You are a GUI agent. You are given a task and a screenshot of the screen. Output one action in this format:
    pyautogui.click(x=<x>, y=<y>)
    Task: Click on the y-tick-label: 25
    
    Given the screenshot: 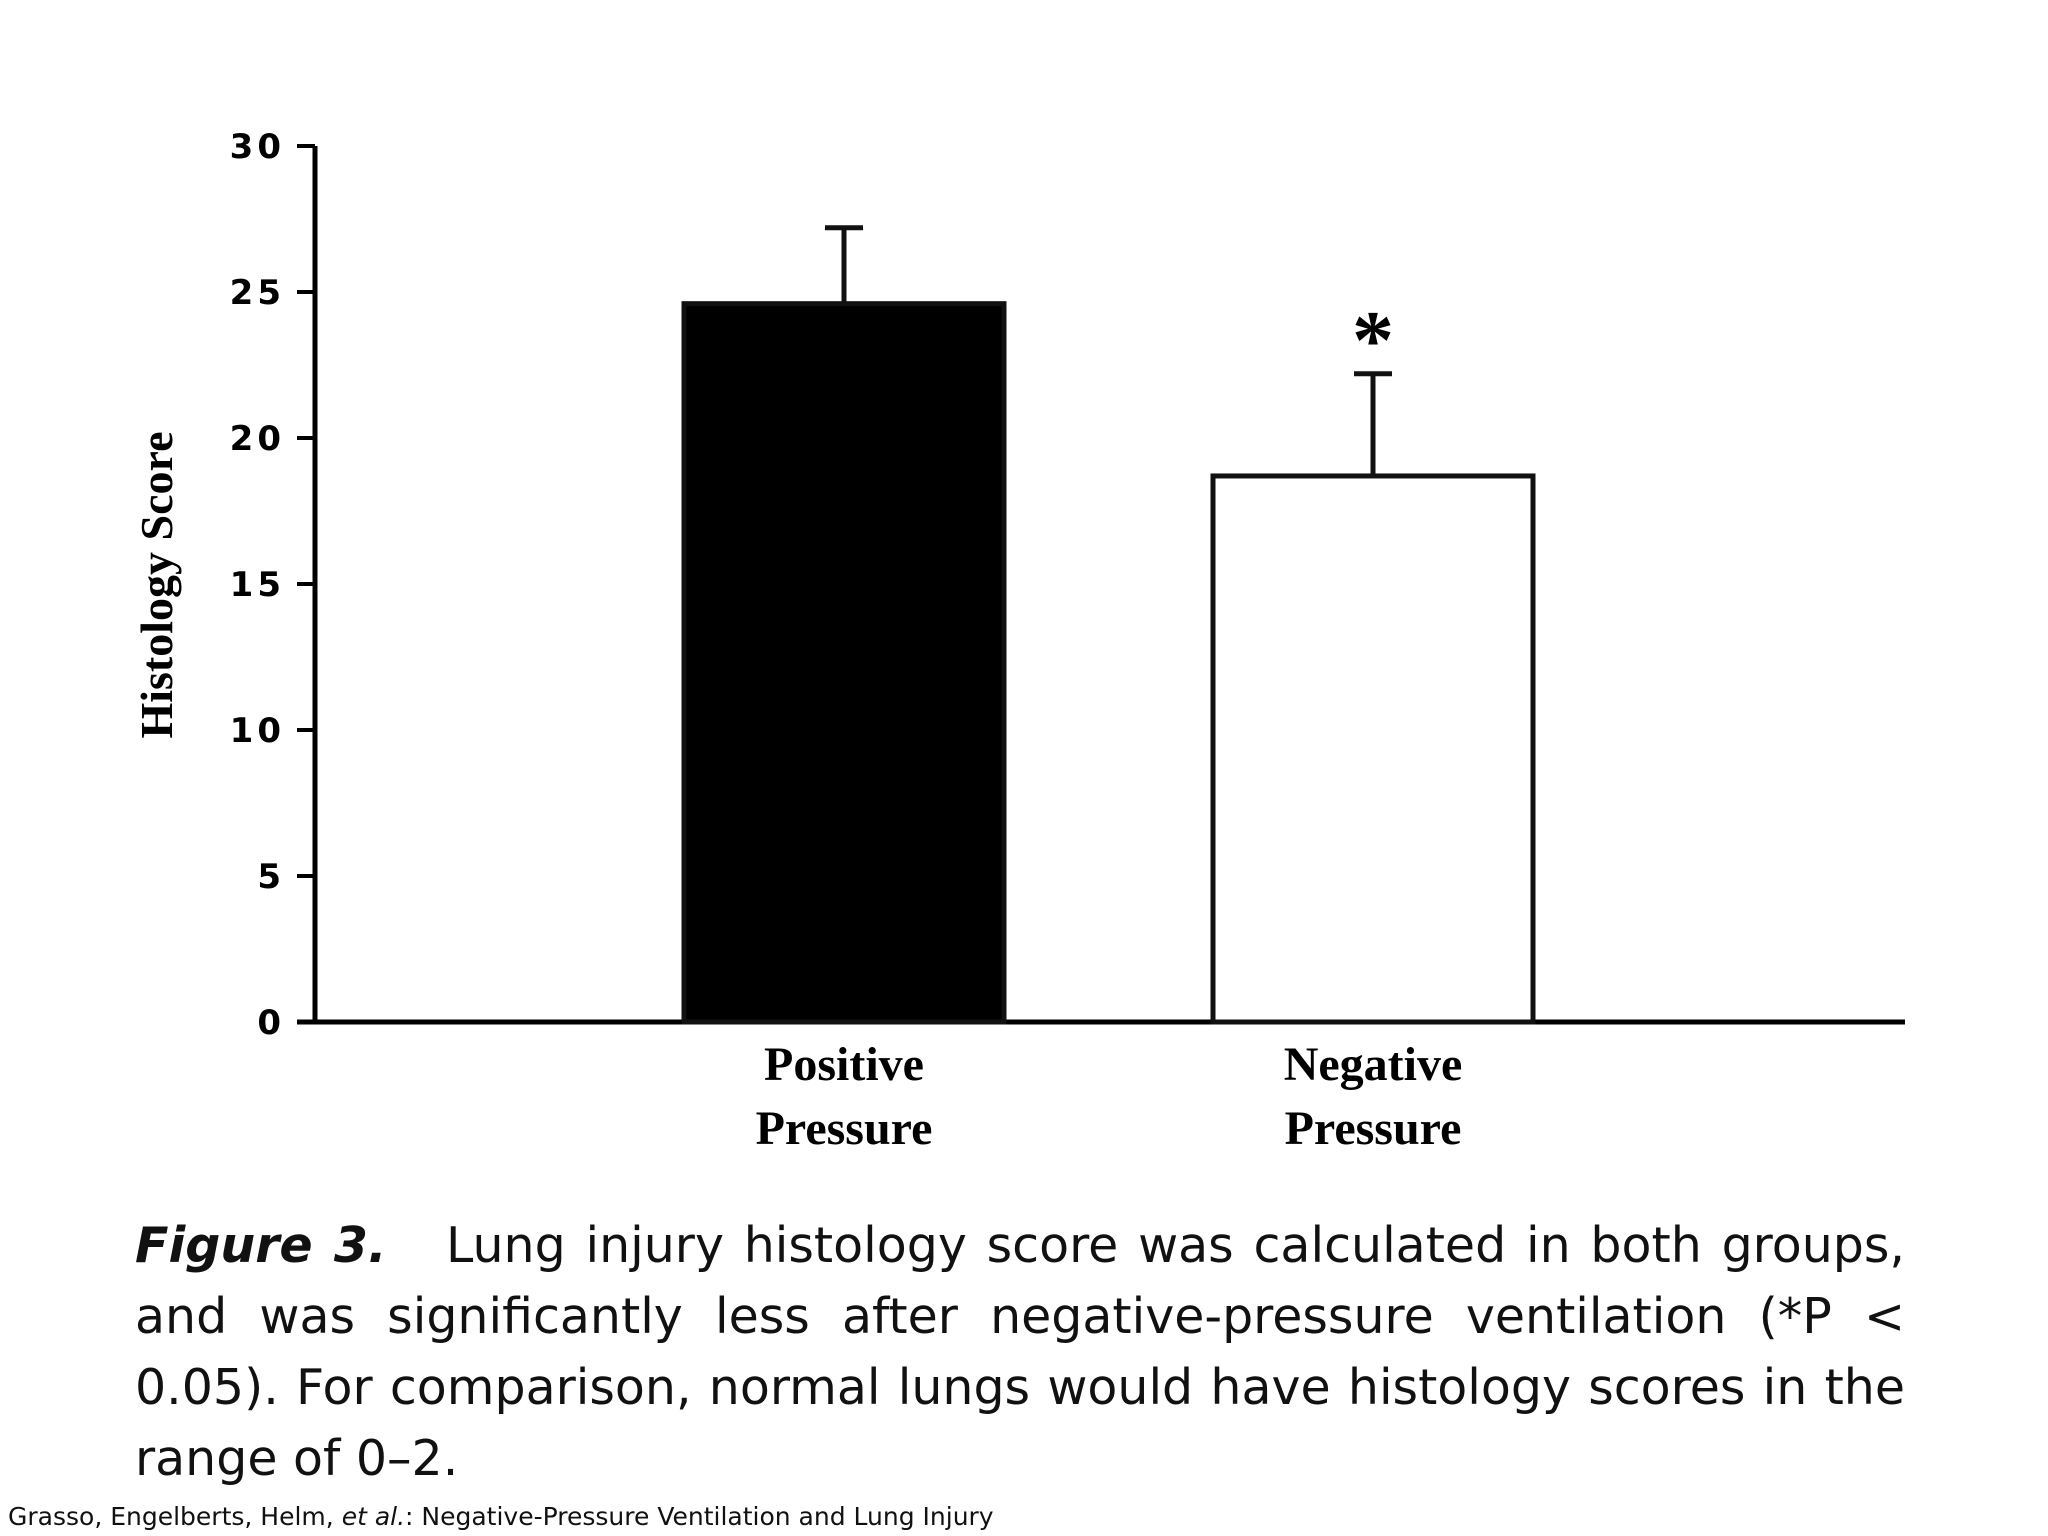 What is the action you would take?
    pyautogui.click(x=257, y=293)
    